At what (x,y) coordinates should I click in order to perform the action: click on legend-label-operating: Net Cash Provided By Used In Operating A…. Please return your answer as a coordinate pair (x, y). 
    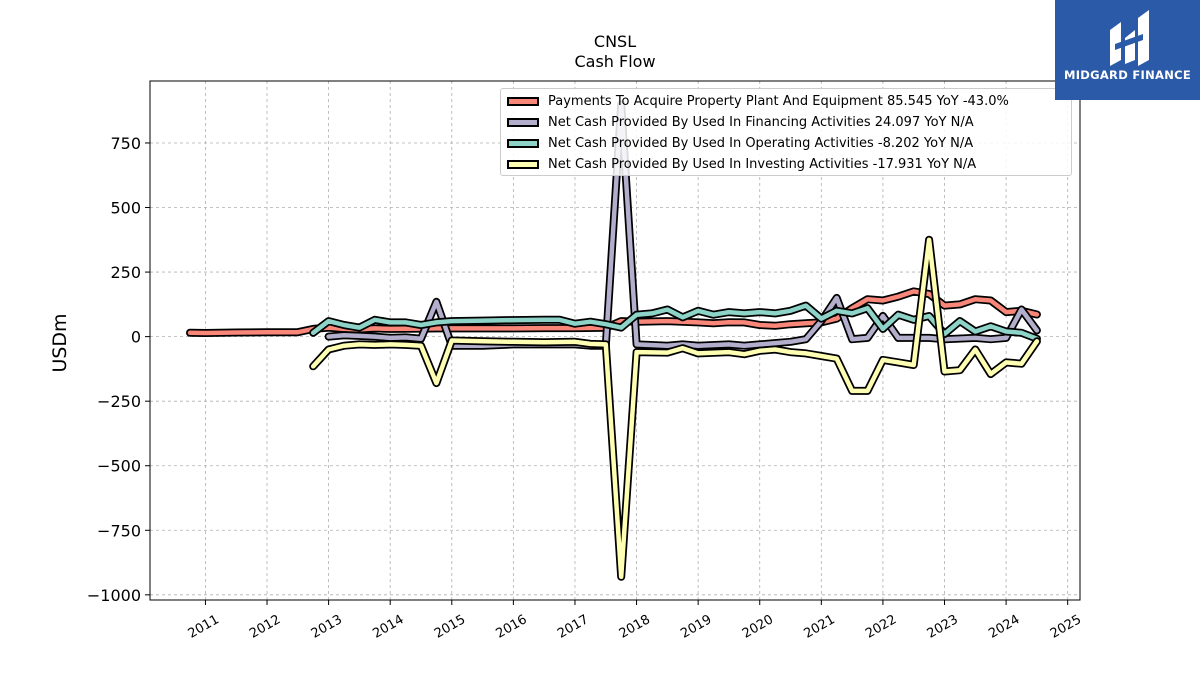
    Looking at the image, I should click on (761, 143).